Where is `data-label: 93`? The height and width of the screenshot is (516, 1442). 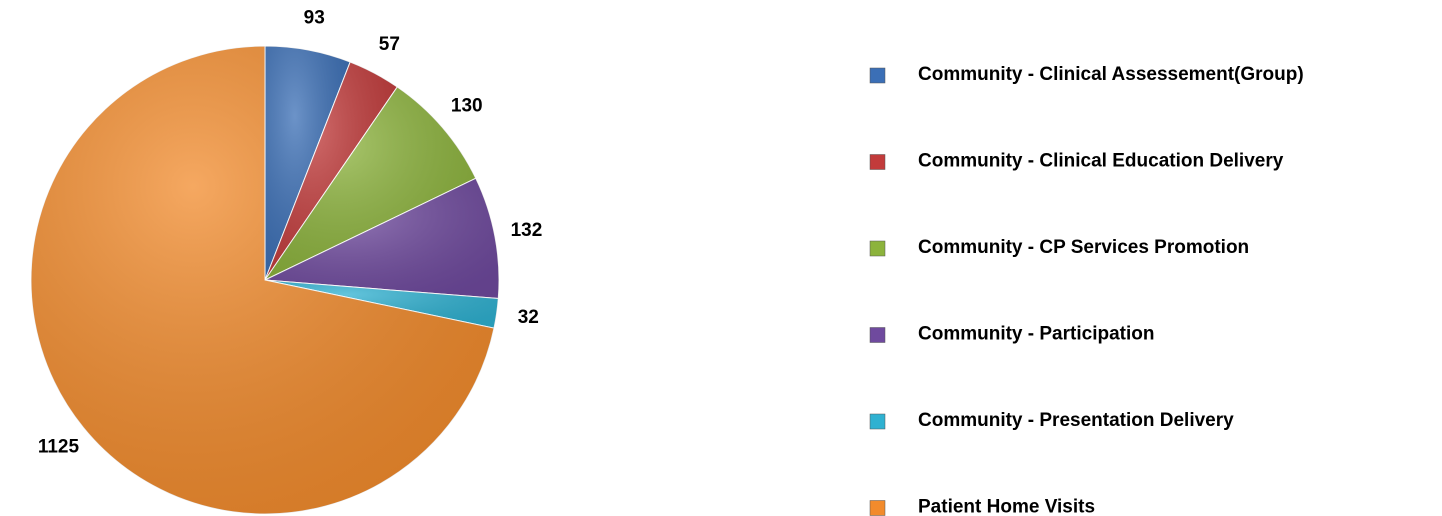
data-label: 93 is located at coordinates (314, 18).